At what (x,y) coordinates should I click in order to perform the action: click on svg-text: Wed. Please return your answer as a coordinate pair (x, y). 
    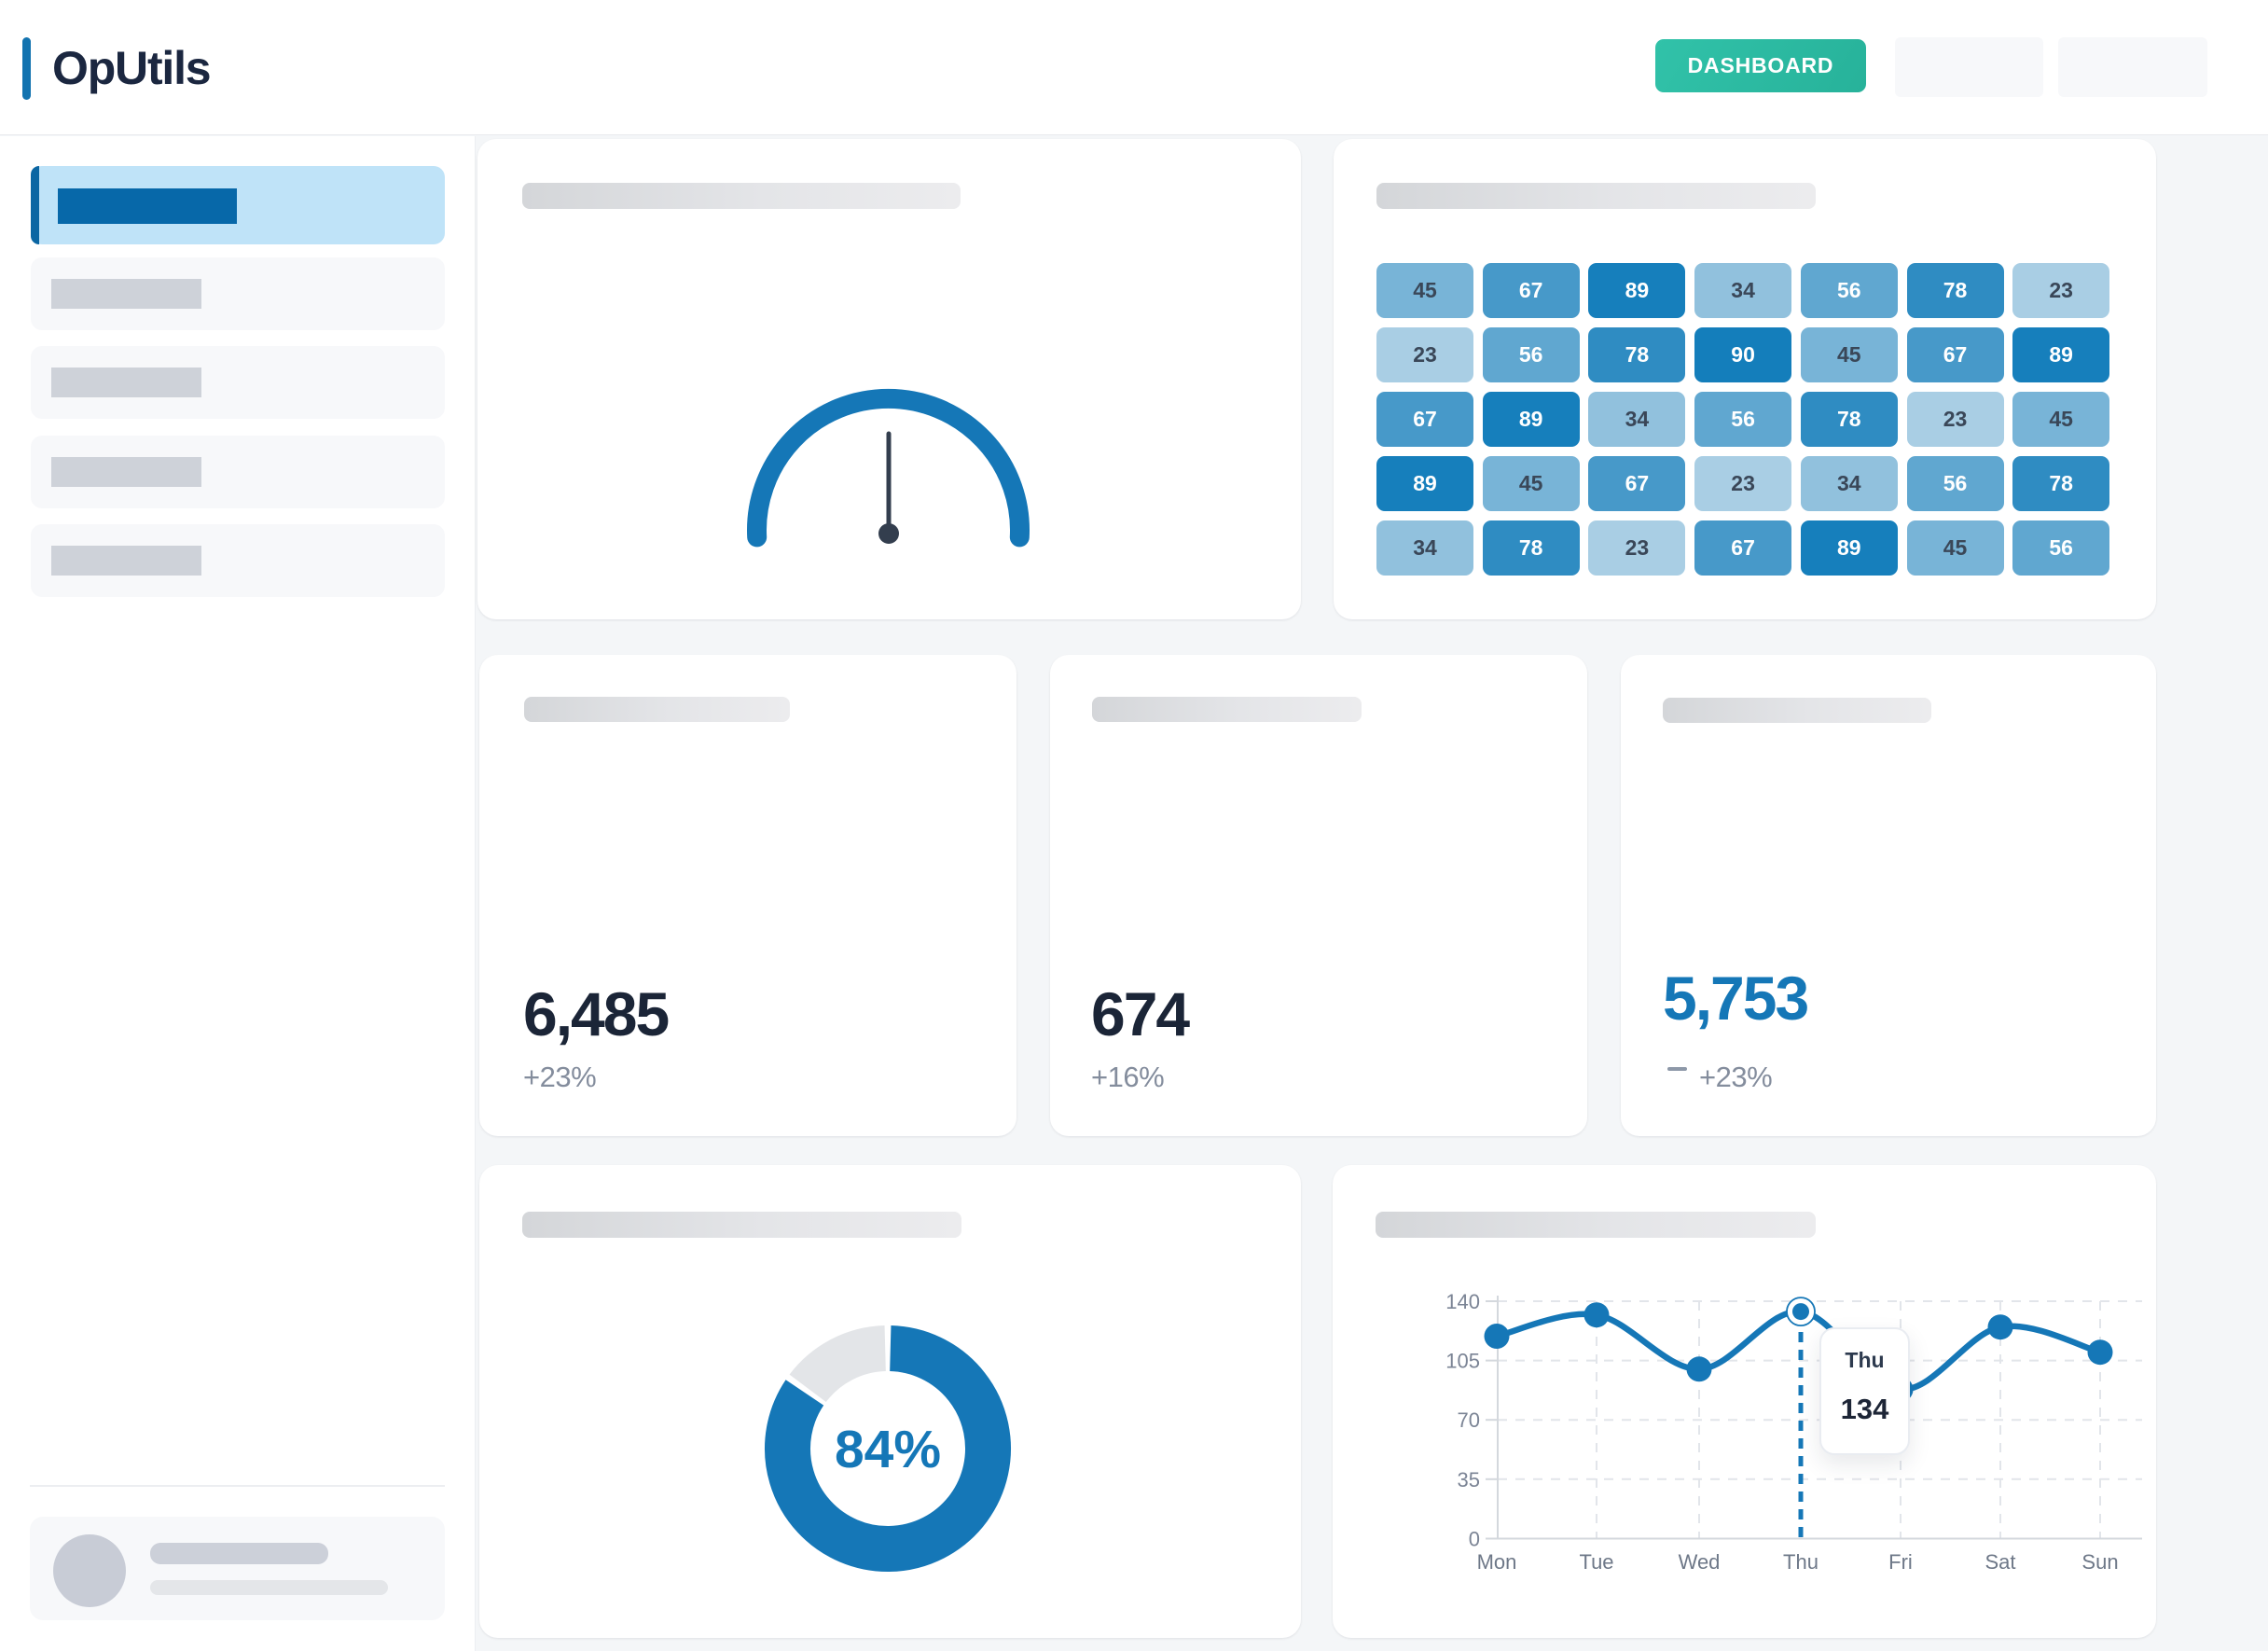
    Looking at the image, I should click on (1700, 1562).